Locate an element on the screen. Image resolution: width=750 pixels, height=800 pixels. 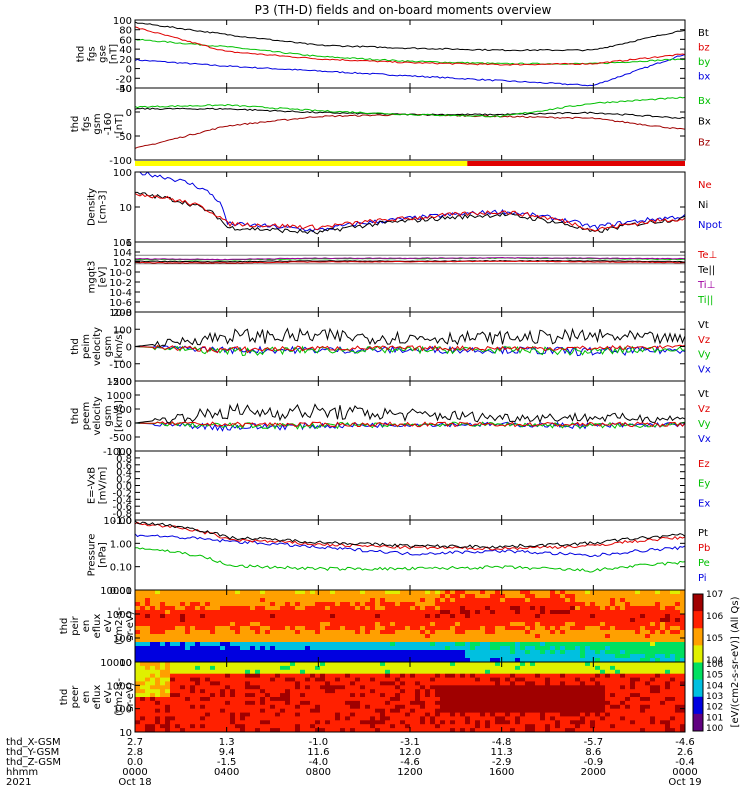
y-axis-label-line: thd is located at coordinates (64, 626).